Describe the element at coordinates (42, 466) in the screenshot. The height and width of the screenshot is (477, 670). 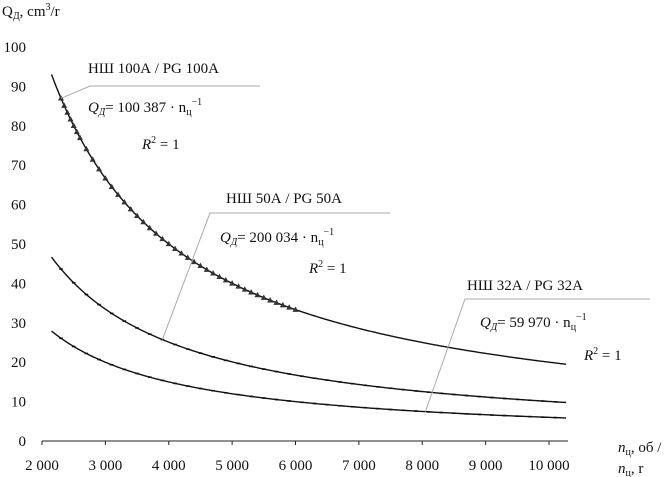
I see `x-tick-label: 2 000` at that location.